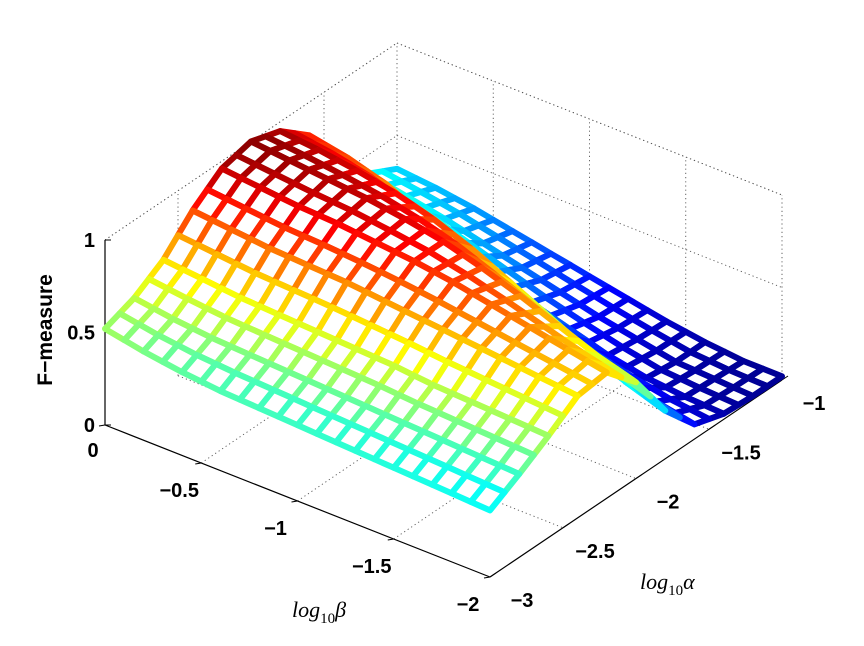  Describe the element at coordinates (275, 529) in the screenshot. I see `y-tick-label: −1` at that location.